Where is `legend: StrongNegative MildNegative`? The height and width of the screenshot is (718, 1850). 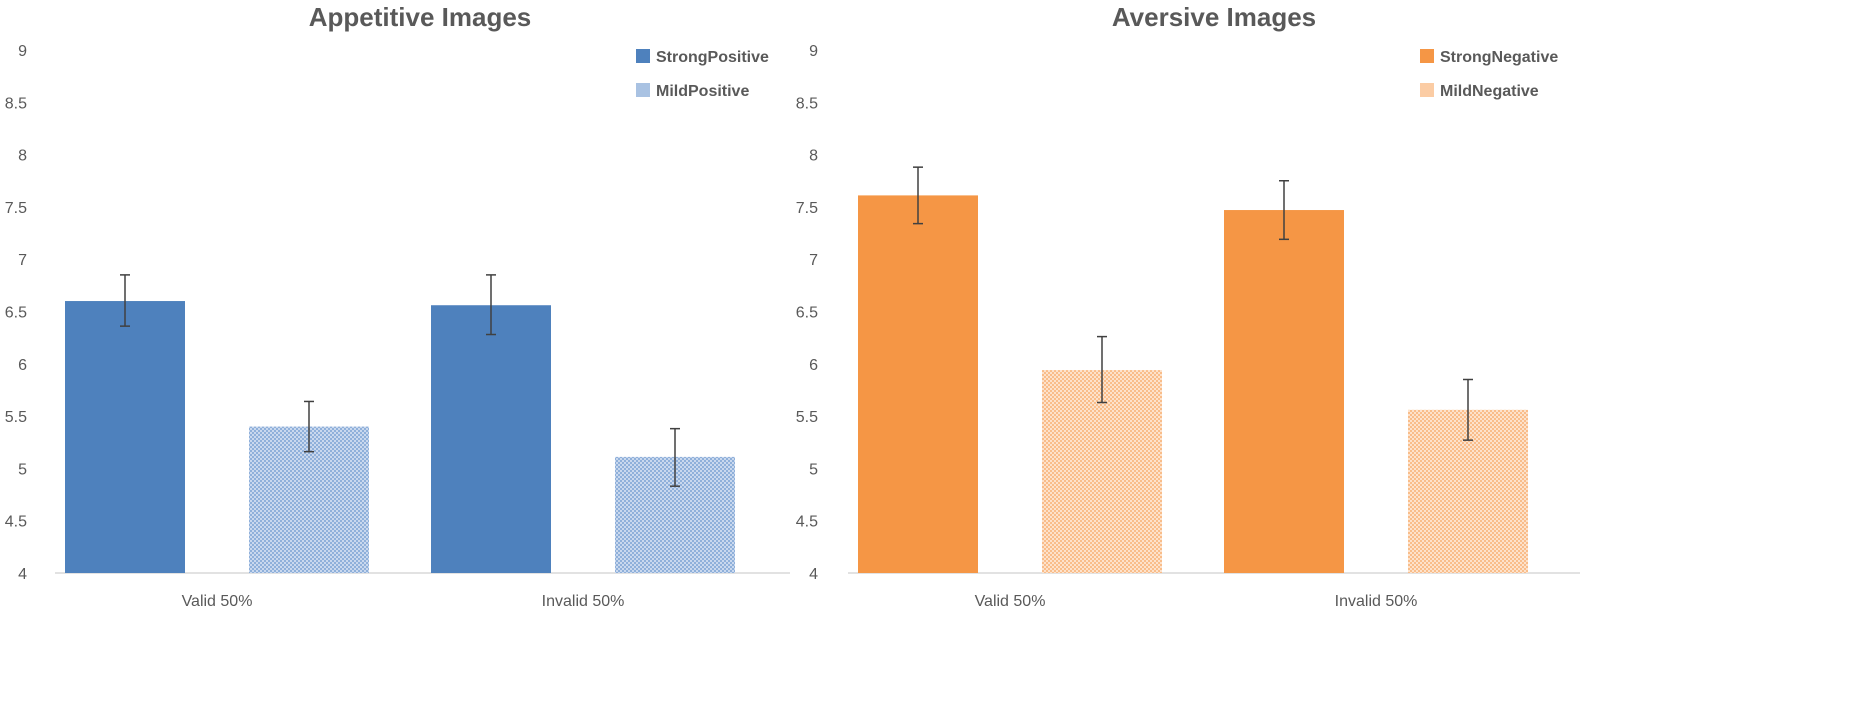
legend: StrongNegative MildNegative is located at coordinates (1489, 74).